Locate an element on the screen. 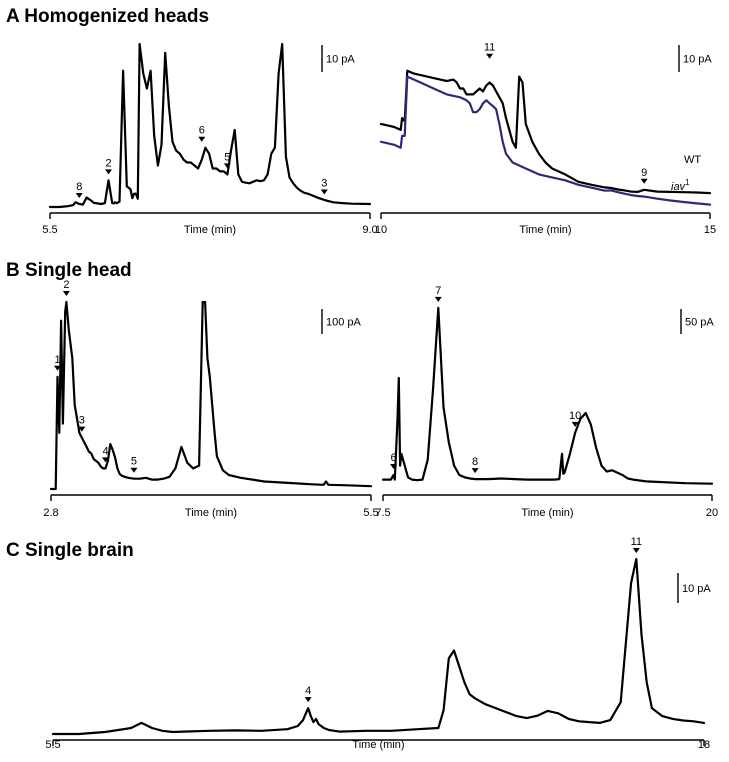 The image size is (729, 762). peak-label: 10 is located at coordinates (575, 416).